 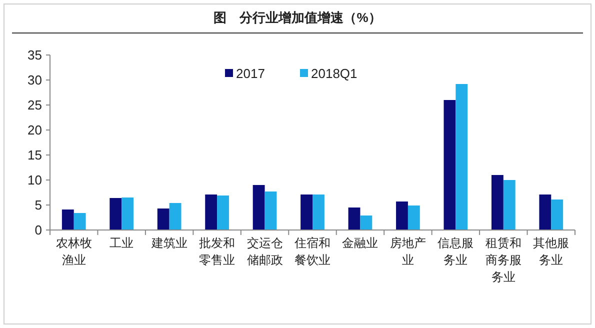 What do you see at coordinates (35, 155) in the screenshot?
I see `y-tick-label: 15` at bounding box center [35, 155].